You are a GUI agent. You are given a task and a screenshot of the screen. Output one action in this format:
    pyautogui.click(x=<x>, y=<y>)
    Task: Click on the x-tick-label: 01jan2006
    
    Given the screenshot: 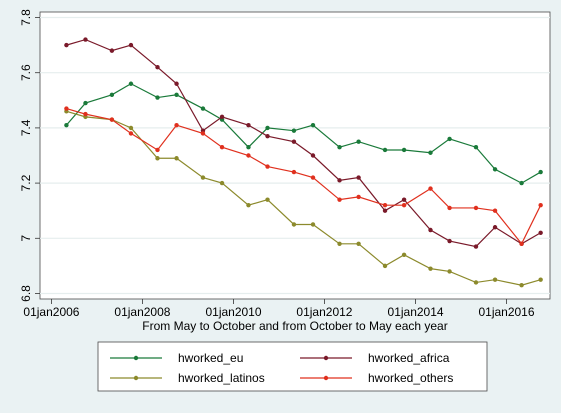 What is the action you would take?
    pyautogui.click(x=51, y=312)
    